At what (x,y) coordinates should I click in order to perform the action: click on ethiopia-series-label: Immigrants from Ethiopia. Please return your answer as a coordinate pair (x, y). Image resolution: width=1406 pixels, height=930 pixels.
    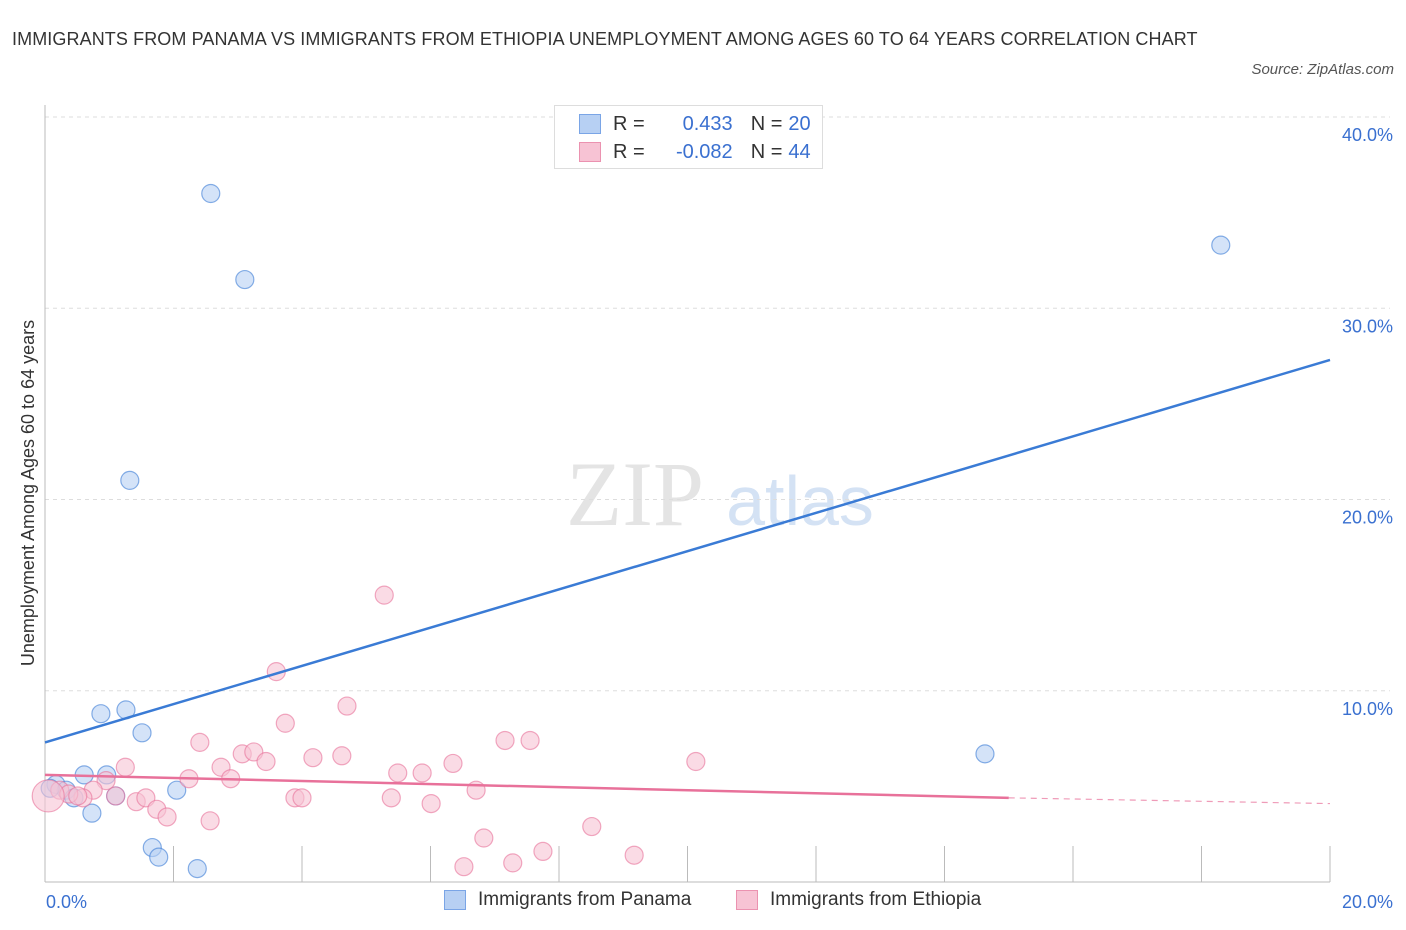
    Looking at the image, I should click on (876, 899).